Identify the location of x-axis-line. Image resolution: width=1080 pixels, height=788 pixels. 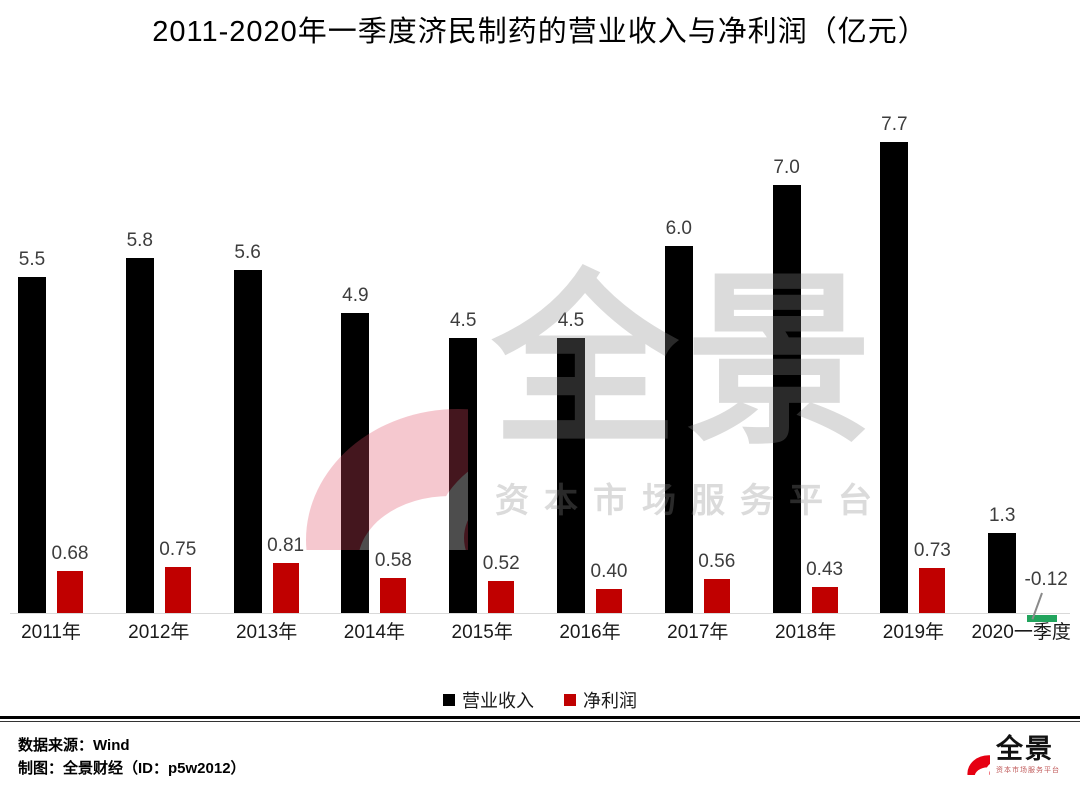
(540, 613).